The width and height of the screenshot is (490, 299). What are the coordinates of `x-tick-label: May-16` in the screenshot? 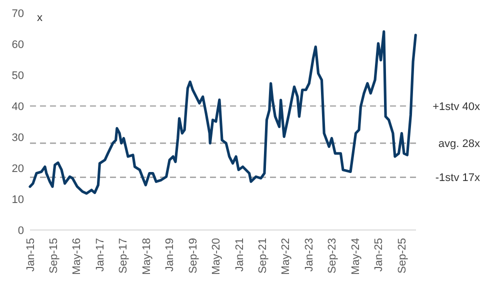 It's located at (77, 256).